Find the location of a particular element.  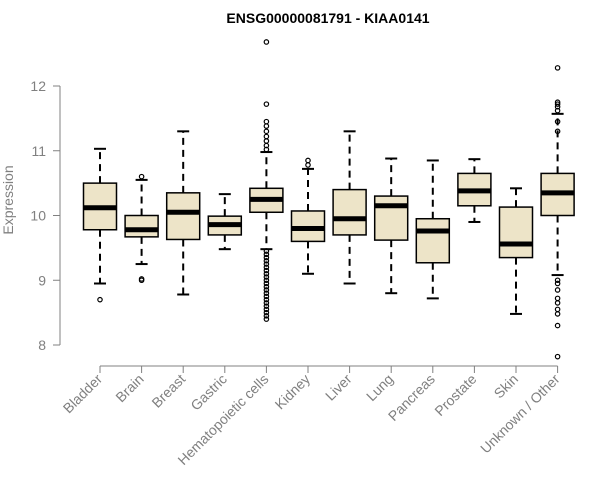

y-tick-label: 10 is located at coordinates (38, 216).